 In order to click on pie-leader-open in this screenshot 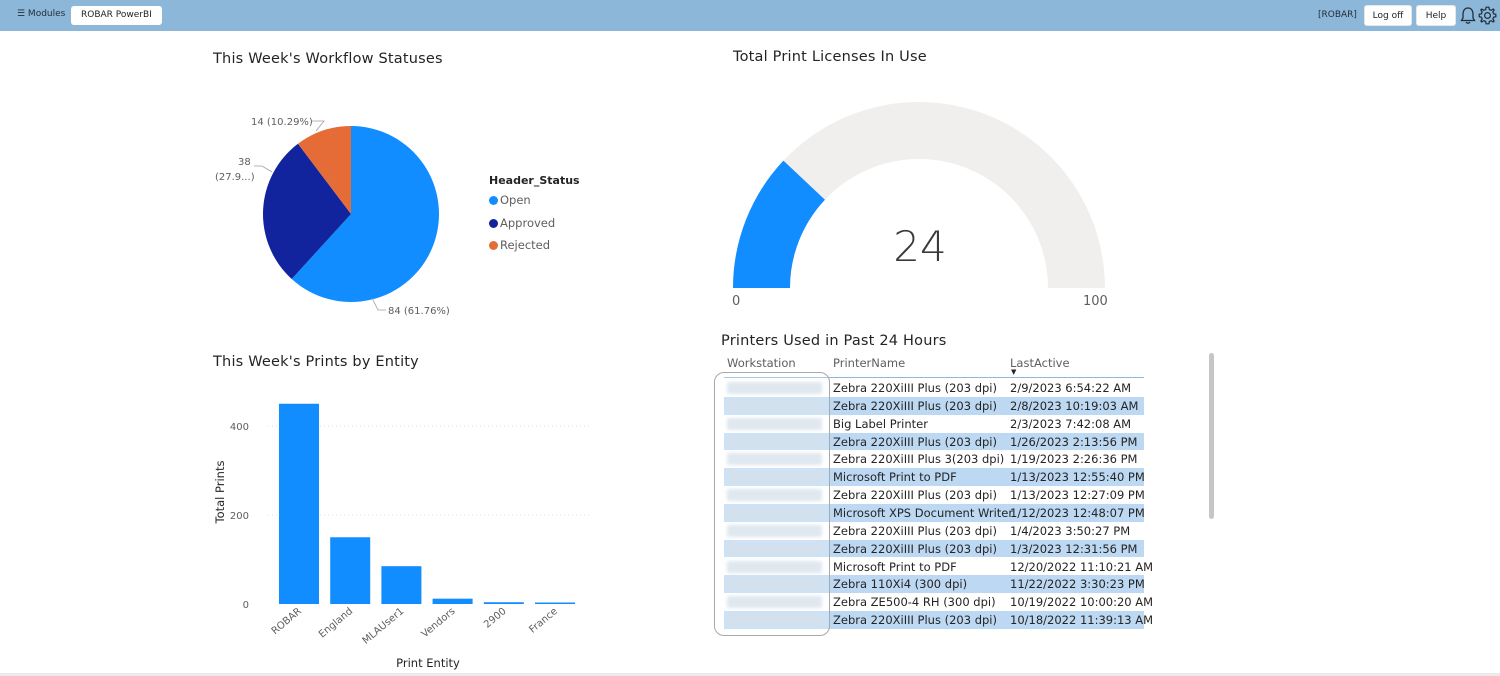, I will do `click(378, 304)`.